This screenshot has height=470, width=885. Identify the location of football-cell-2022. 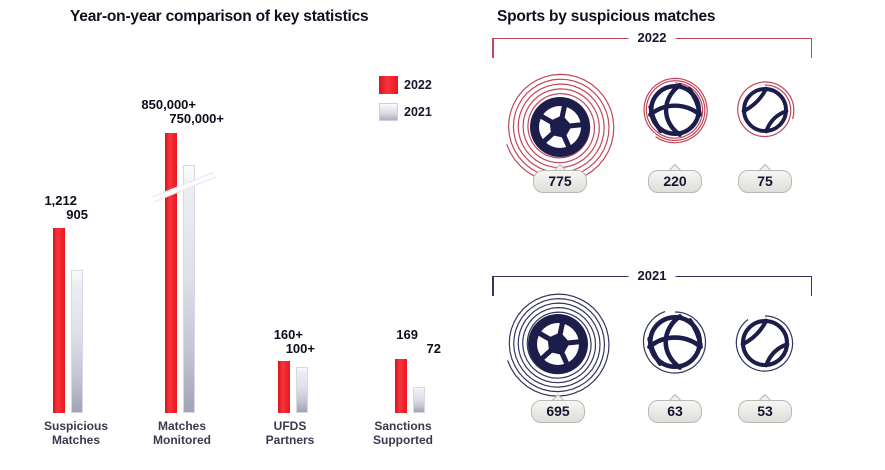
(560, 127).